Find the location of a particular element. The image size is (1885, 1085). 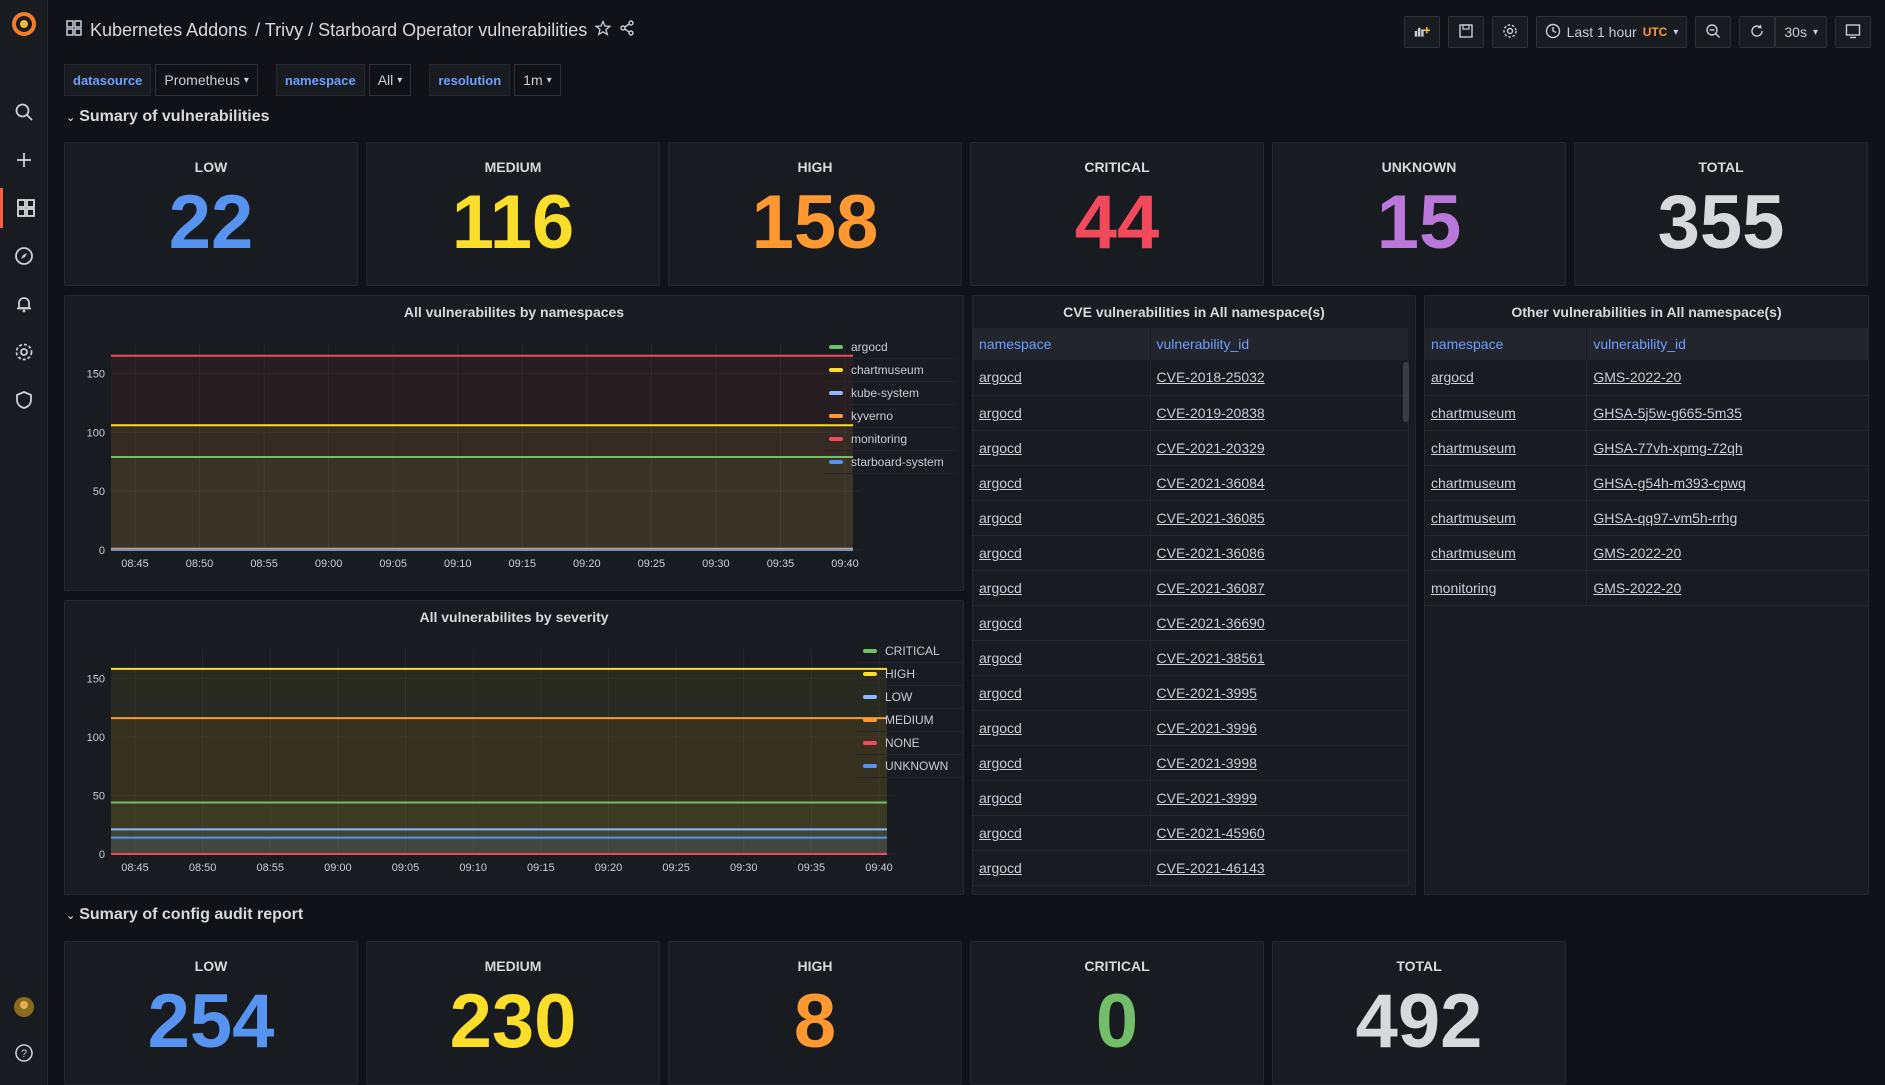

vulnerability-link: GHSA-5j5w-g665-5m35 is located at coordinates (1727, 413).